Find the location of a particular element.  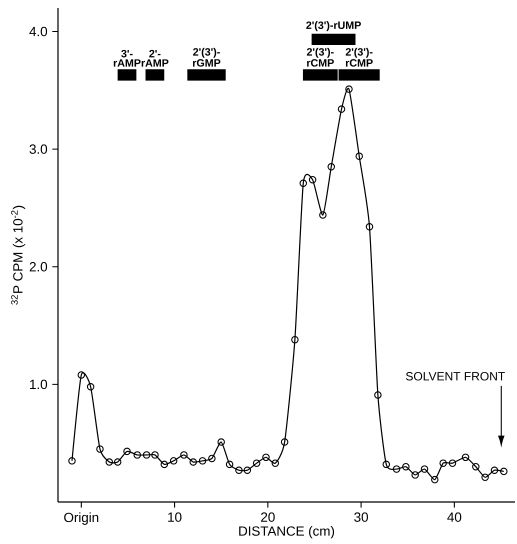

x-axis-title: DISTANCE (cm) is located at coordinates (286, 532).